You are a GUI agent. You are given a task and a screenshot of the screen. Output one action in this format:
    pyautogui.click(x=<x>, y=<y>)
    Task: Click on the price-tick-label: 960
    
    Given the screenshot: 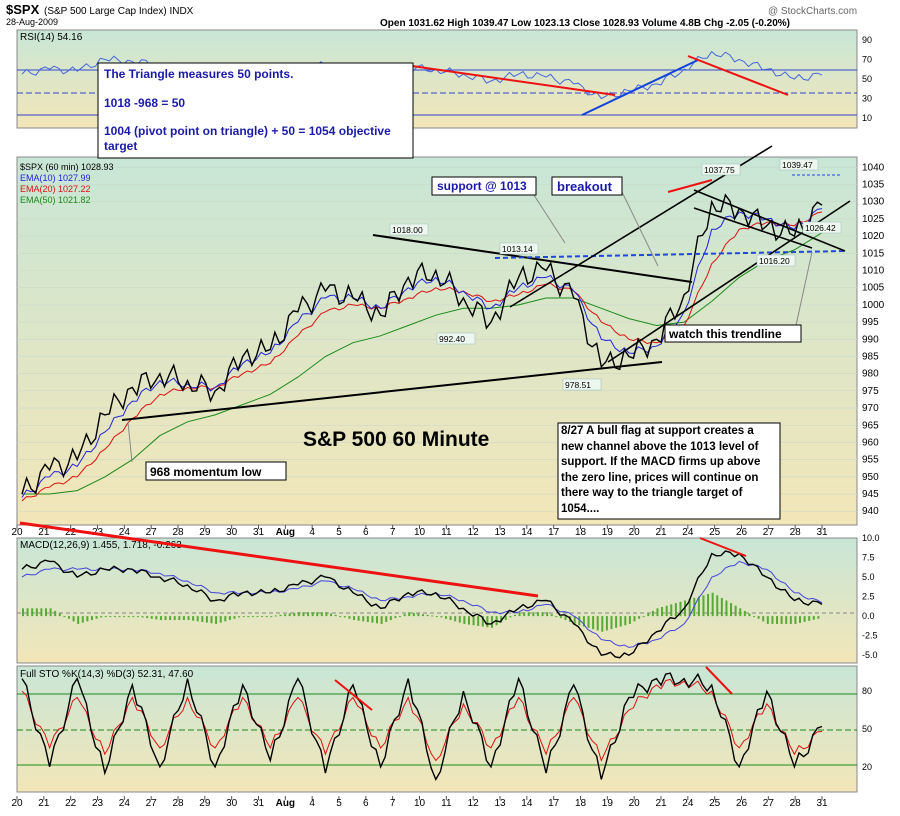 What is the action you would take?
    pyautogui.click(x=870, y=442)
    